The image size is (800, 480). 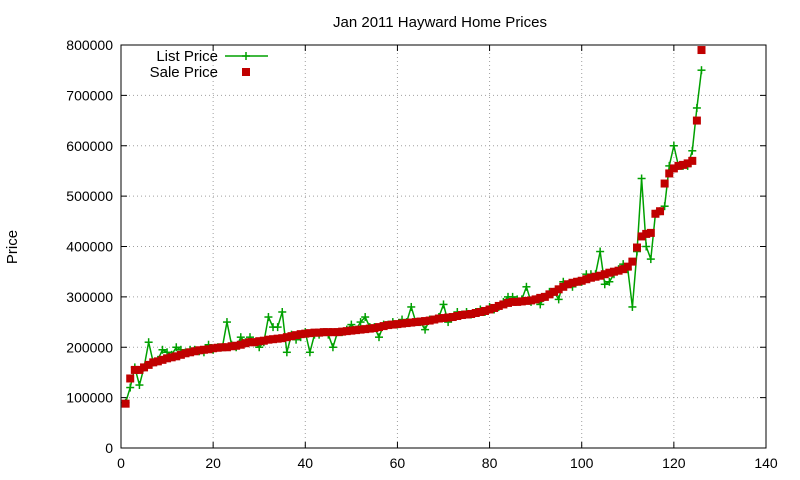 What do you see at coordinates (305, 463) in the screenshot?
I see `x-tick-label: 40` at bounding box center [305, 463].